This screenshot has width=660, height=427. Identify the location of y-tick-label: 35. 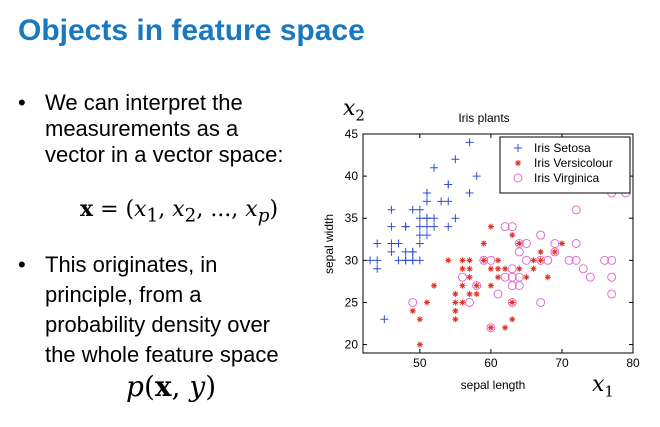
(352, 218).